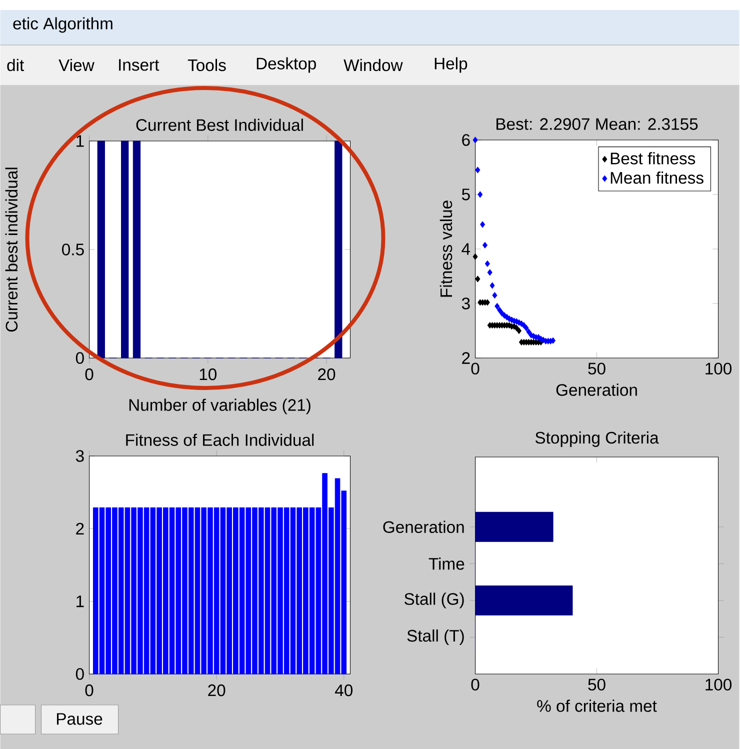  I want to click on y-tick-label: Time, so click(446, 564).